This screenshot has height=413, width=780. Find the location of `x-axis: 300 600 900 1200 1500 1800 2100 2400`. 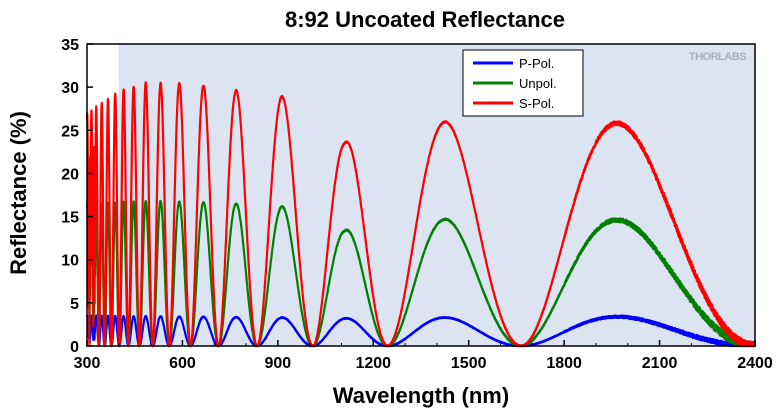

x-axis: 300 600 900 1200 1500 1800 2100 2400 is located at coordinates (423, 356).